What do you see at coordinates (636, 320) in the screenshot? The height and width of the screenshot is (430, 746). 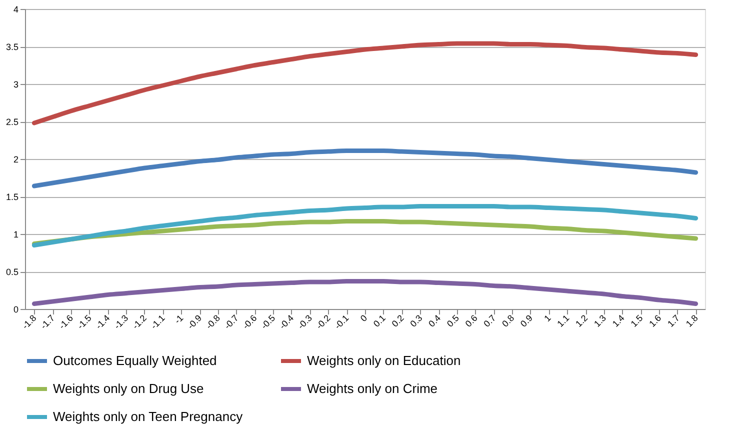 I see `x-tick-label: 1.5` at bounding box center [636, 320].